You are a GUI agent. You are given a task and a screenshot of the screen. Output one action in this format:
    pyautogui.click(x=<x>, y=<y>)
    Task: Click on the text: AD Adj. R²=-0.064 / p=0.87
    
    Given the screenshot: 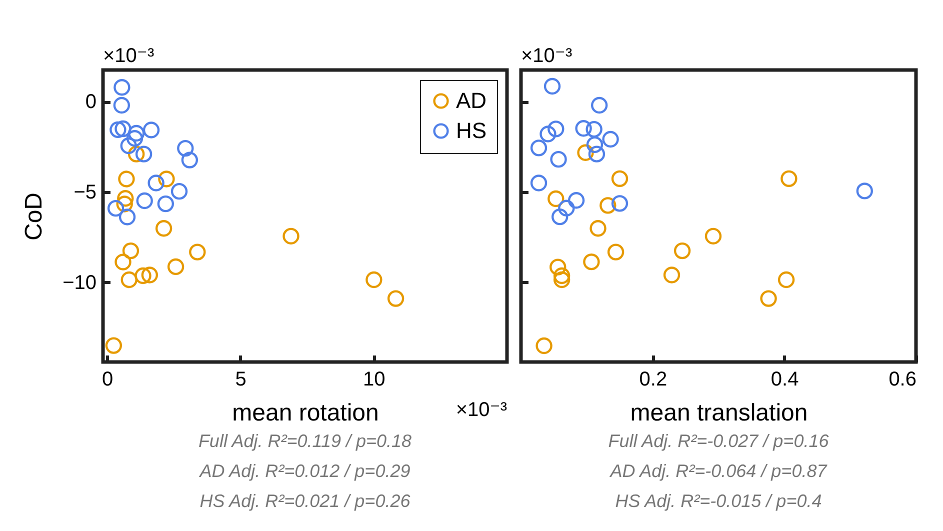 What is the action you would take?
    pyautogui.click(x=718, y=471)
    